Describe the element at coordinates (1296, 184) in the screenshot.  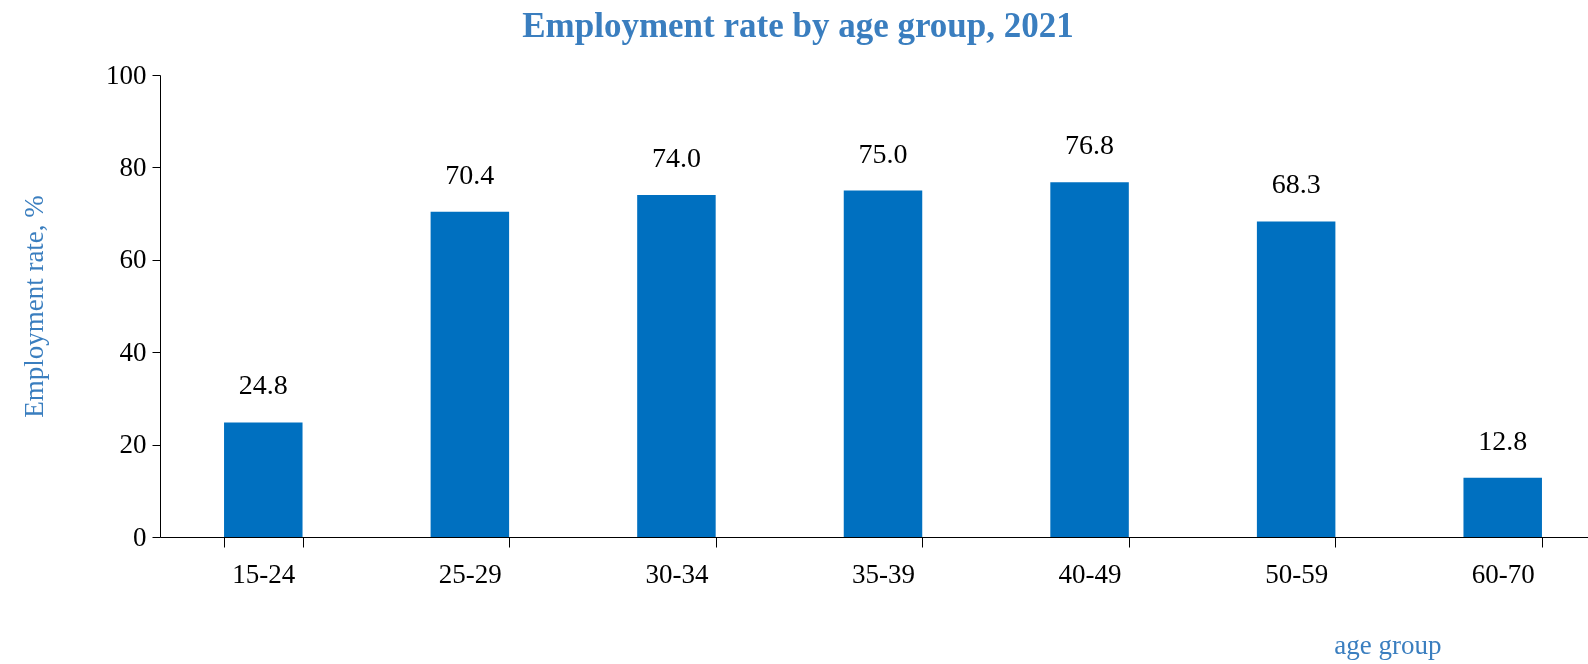
I see `data-label: 68.3` at that location.